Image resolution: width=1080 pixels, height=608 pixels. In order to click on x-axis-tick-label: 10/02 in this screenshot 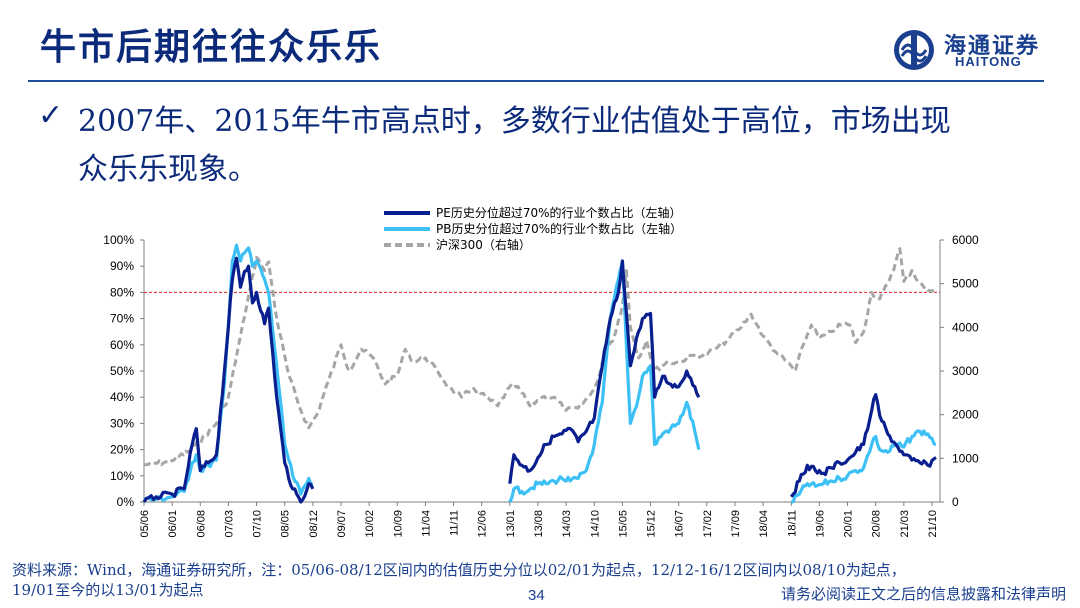, I will do `click(370, 524)`.